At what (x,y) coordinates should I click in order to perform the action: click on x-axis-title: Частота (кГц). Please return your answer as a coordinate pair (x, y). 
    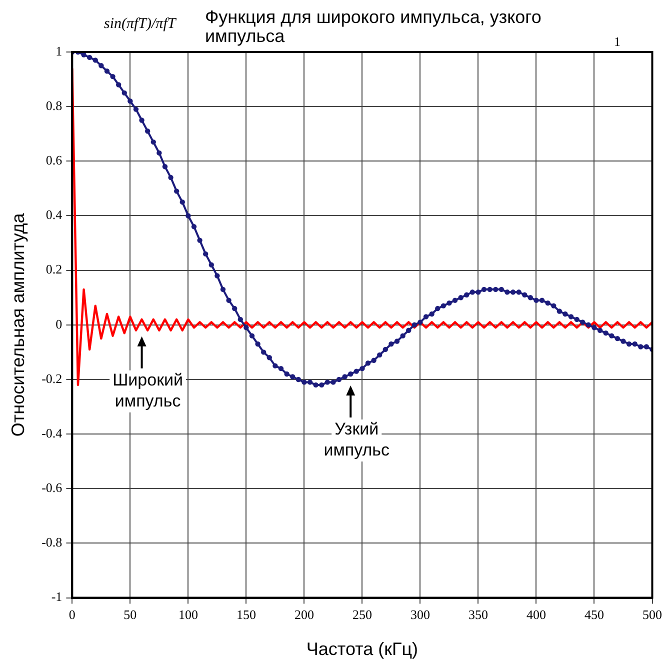
    Looking at the image, I should click on (362, 649).